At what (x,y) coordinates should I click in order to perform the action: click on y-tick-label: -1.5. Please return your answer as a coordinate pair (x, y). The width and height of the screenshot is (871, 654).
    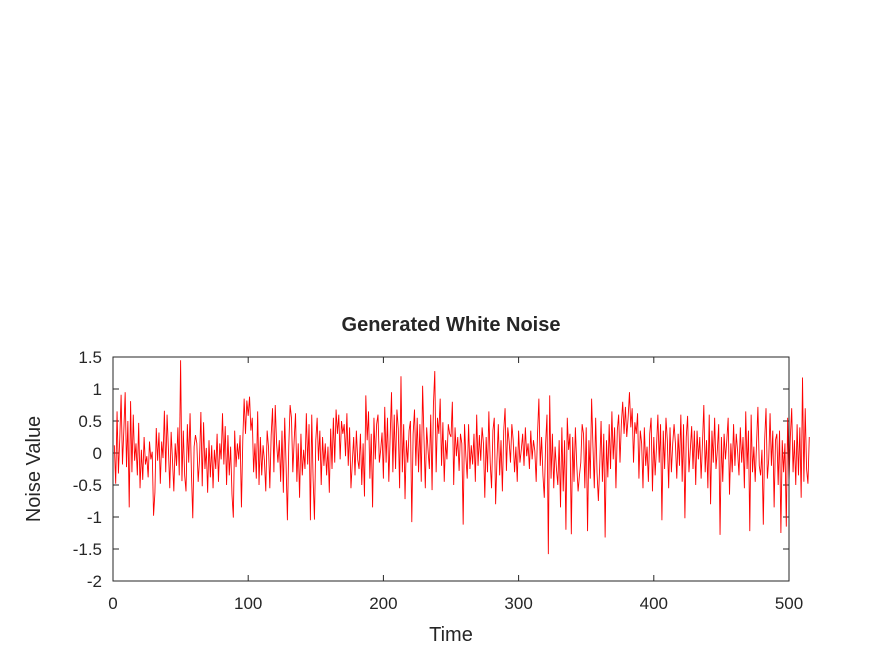
    Looking at the image, I should click on (87, 549).